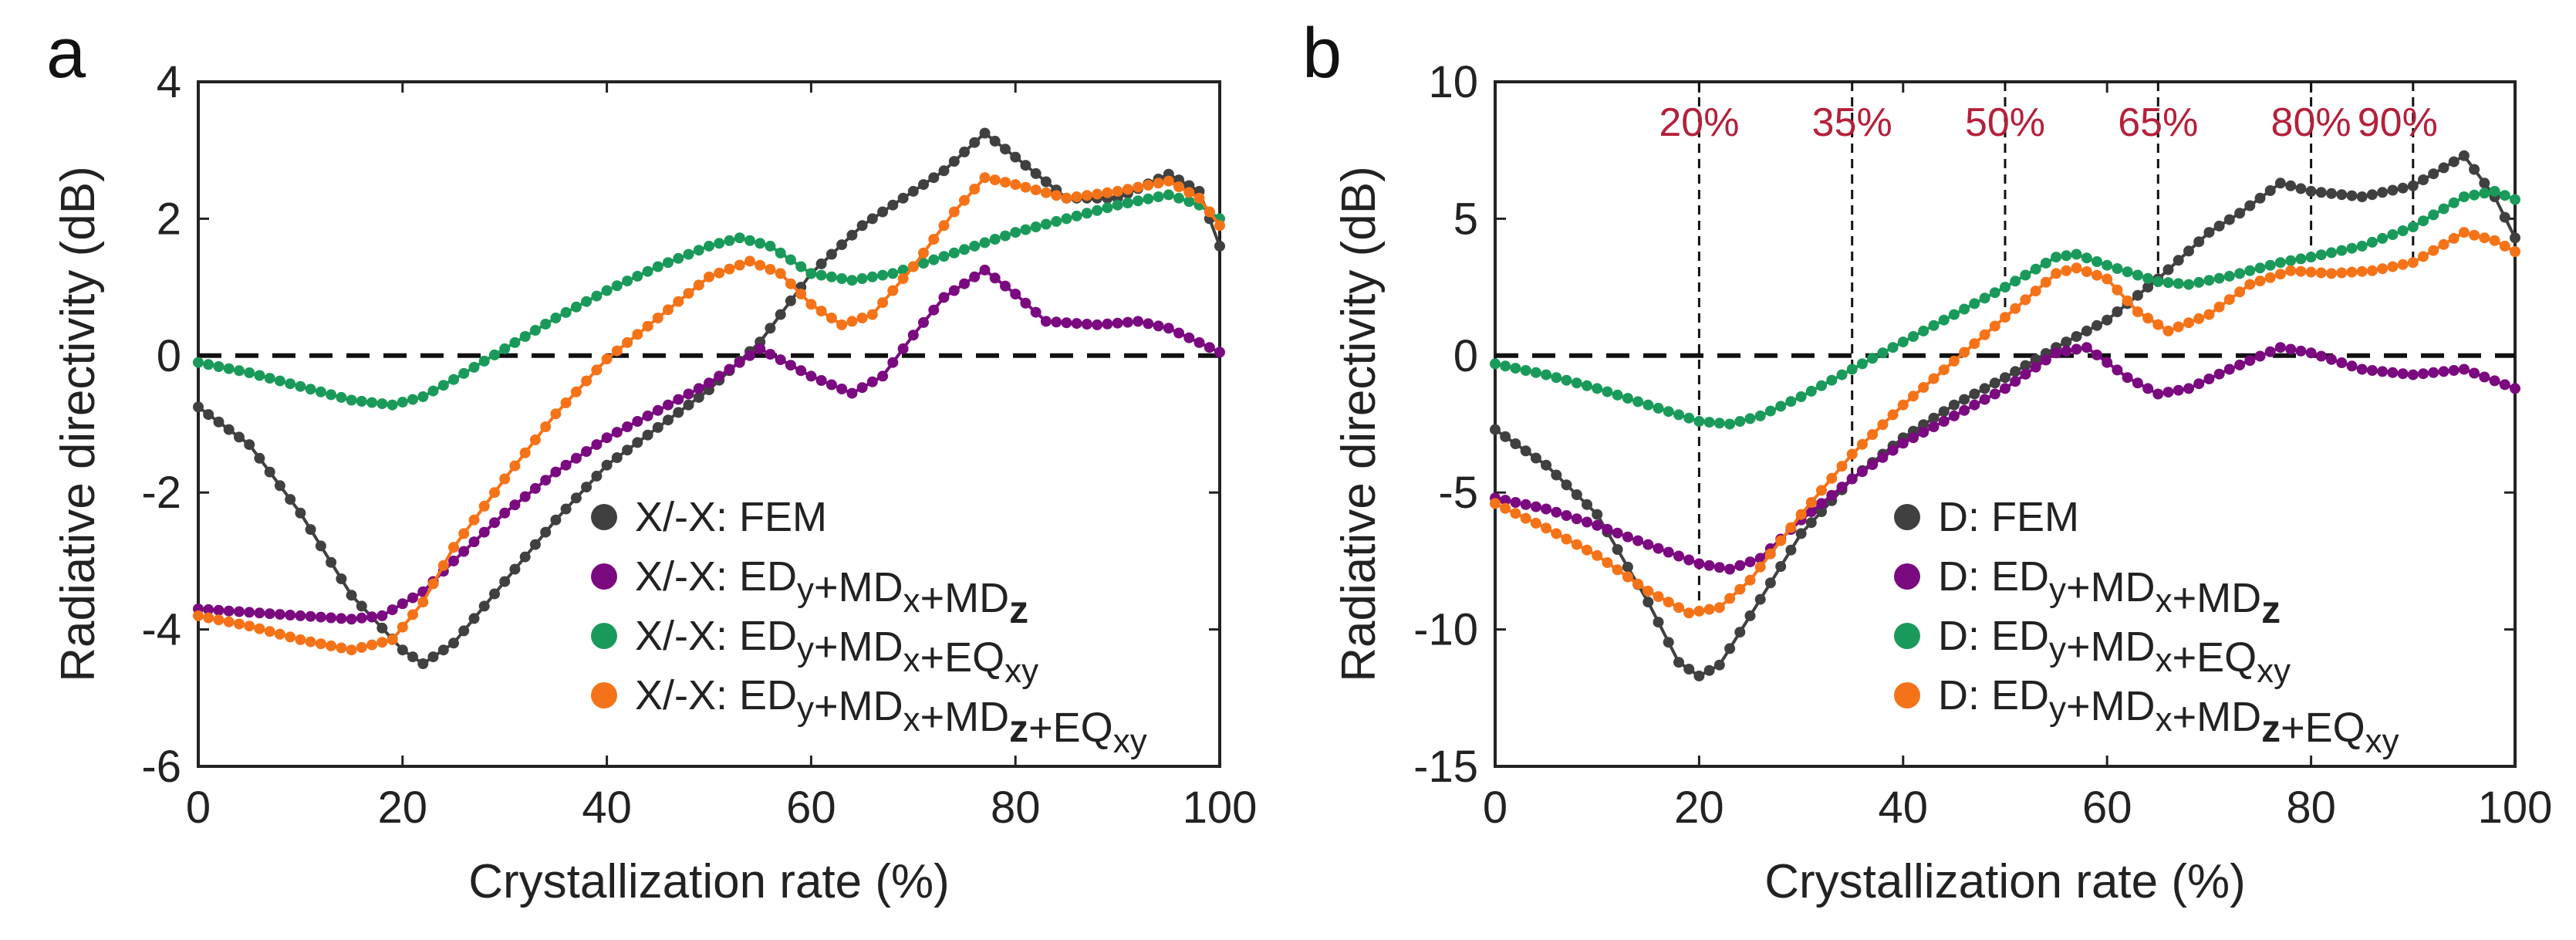  Describe the element at coordinates (604, 576) in the screenshot. I see `panel-a-legend-swatch` at that location.